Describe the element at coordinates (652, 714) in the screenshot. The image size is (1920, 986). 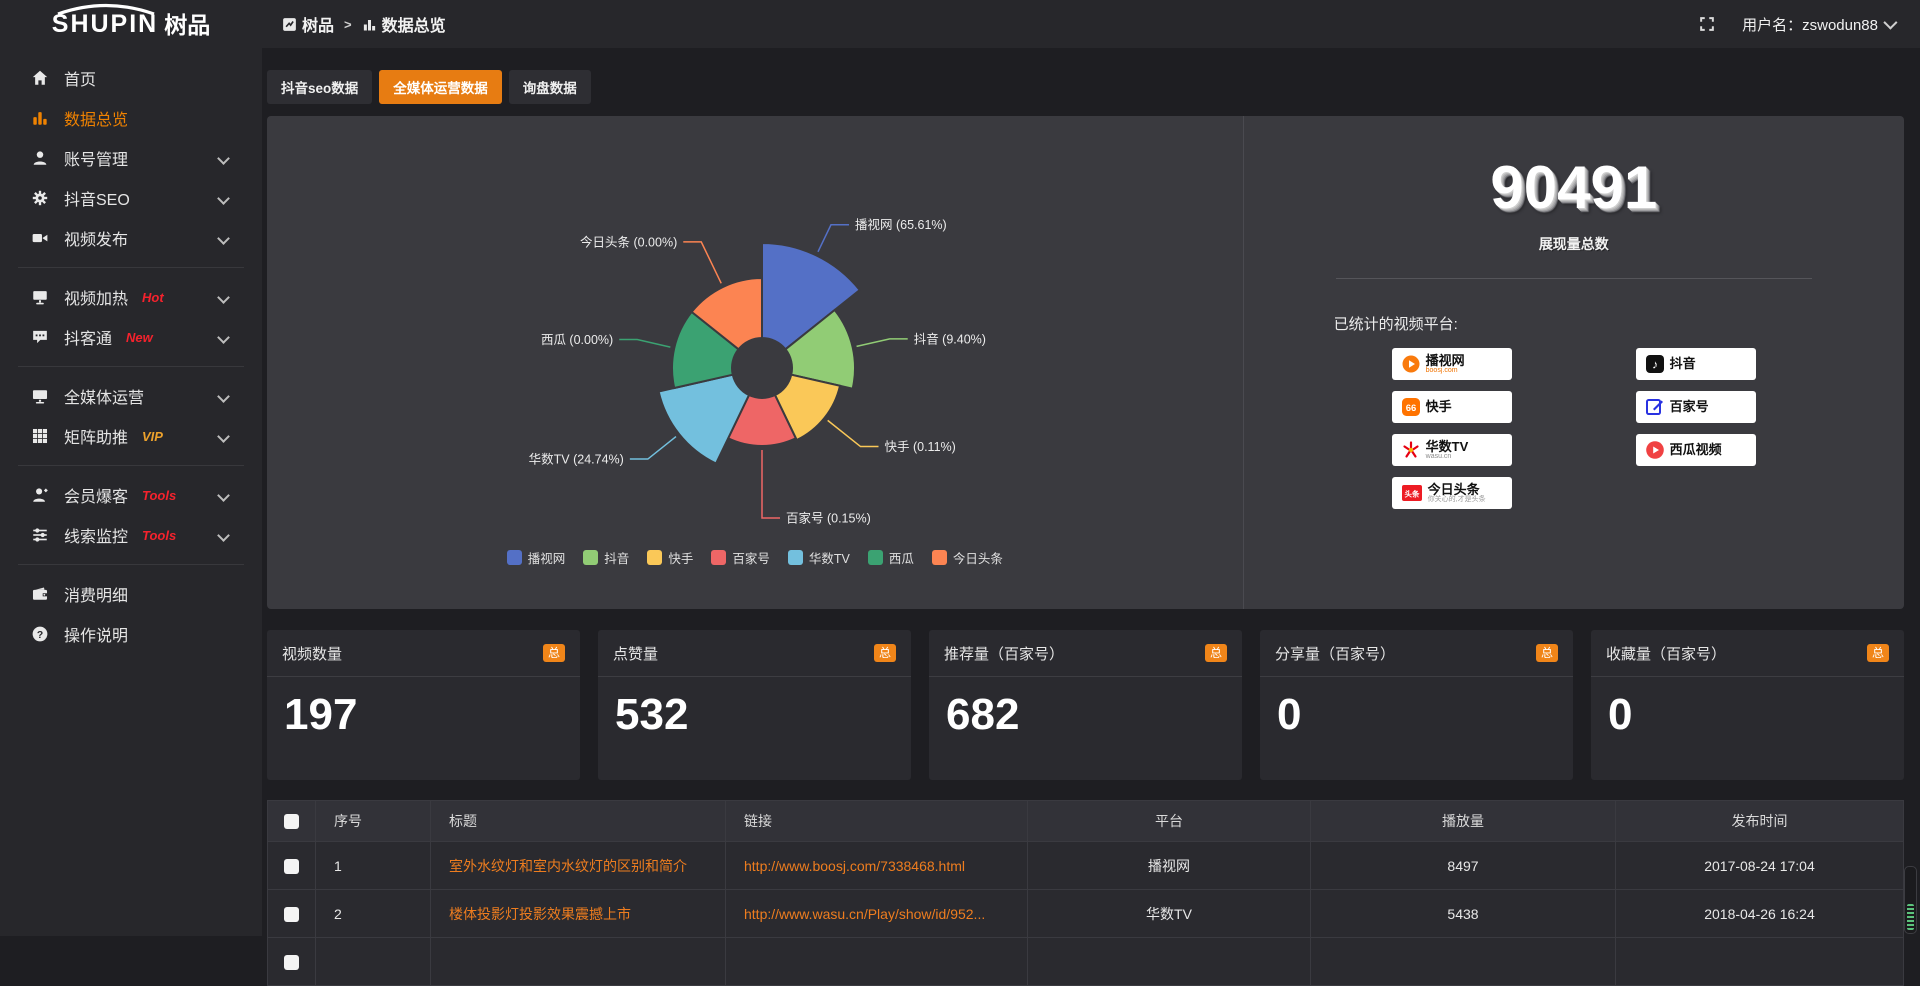
I see `stat-card-value: 532` at that location.